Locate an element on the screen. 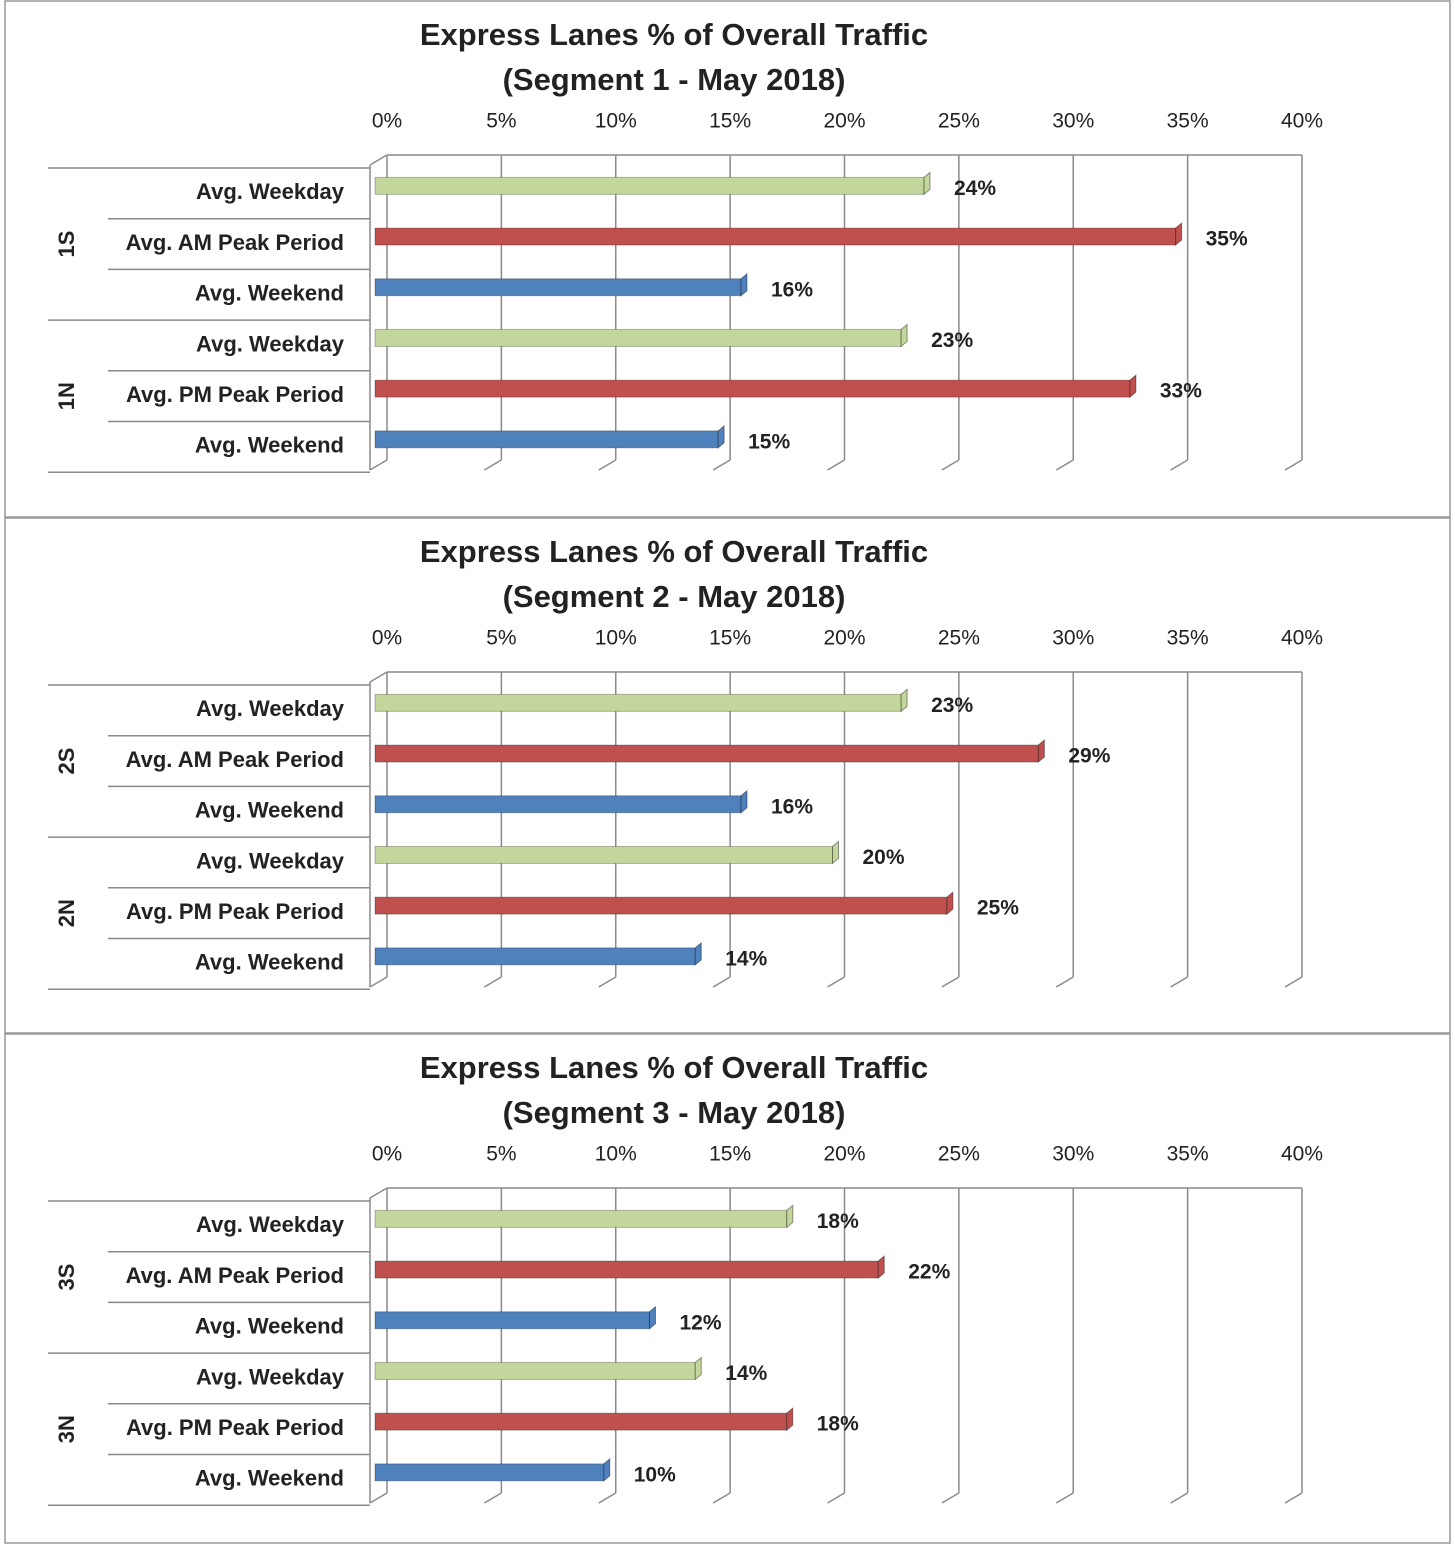  x-tick-label: 20% is located at coordinates (844, 121).